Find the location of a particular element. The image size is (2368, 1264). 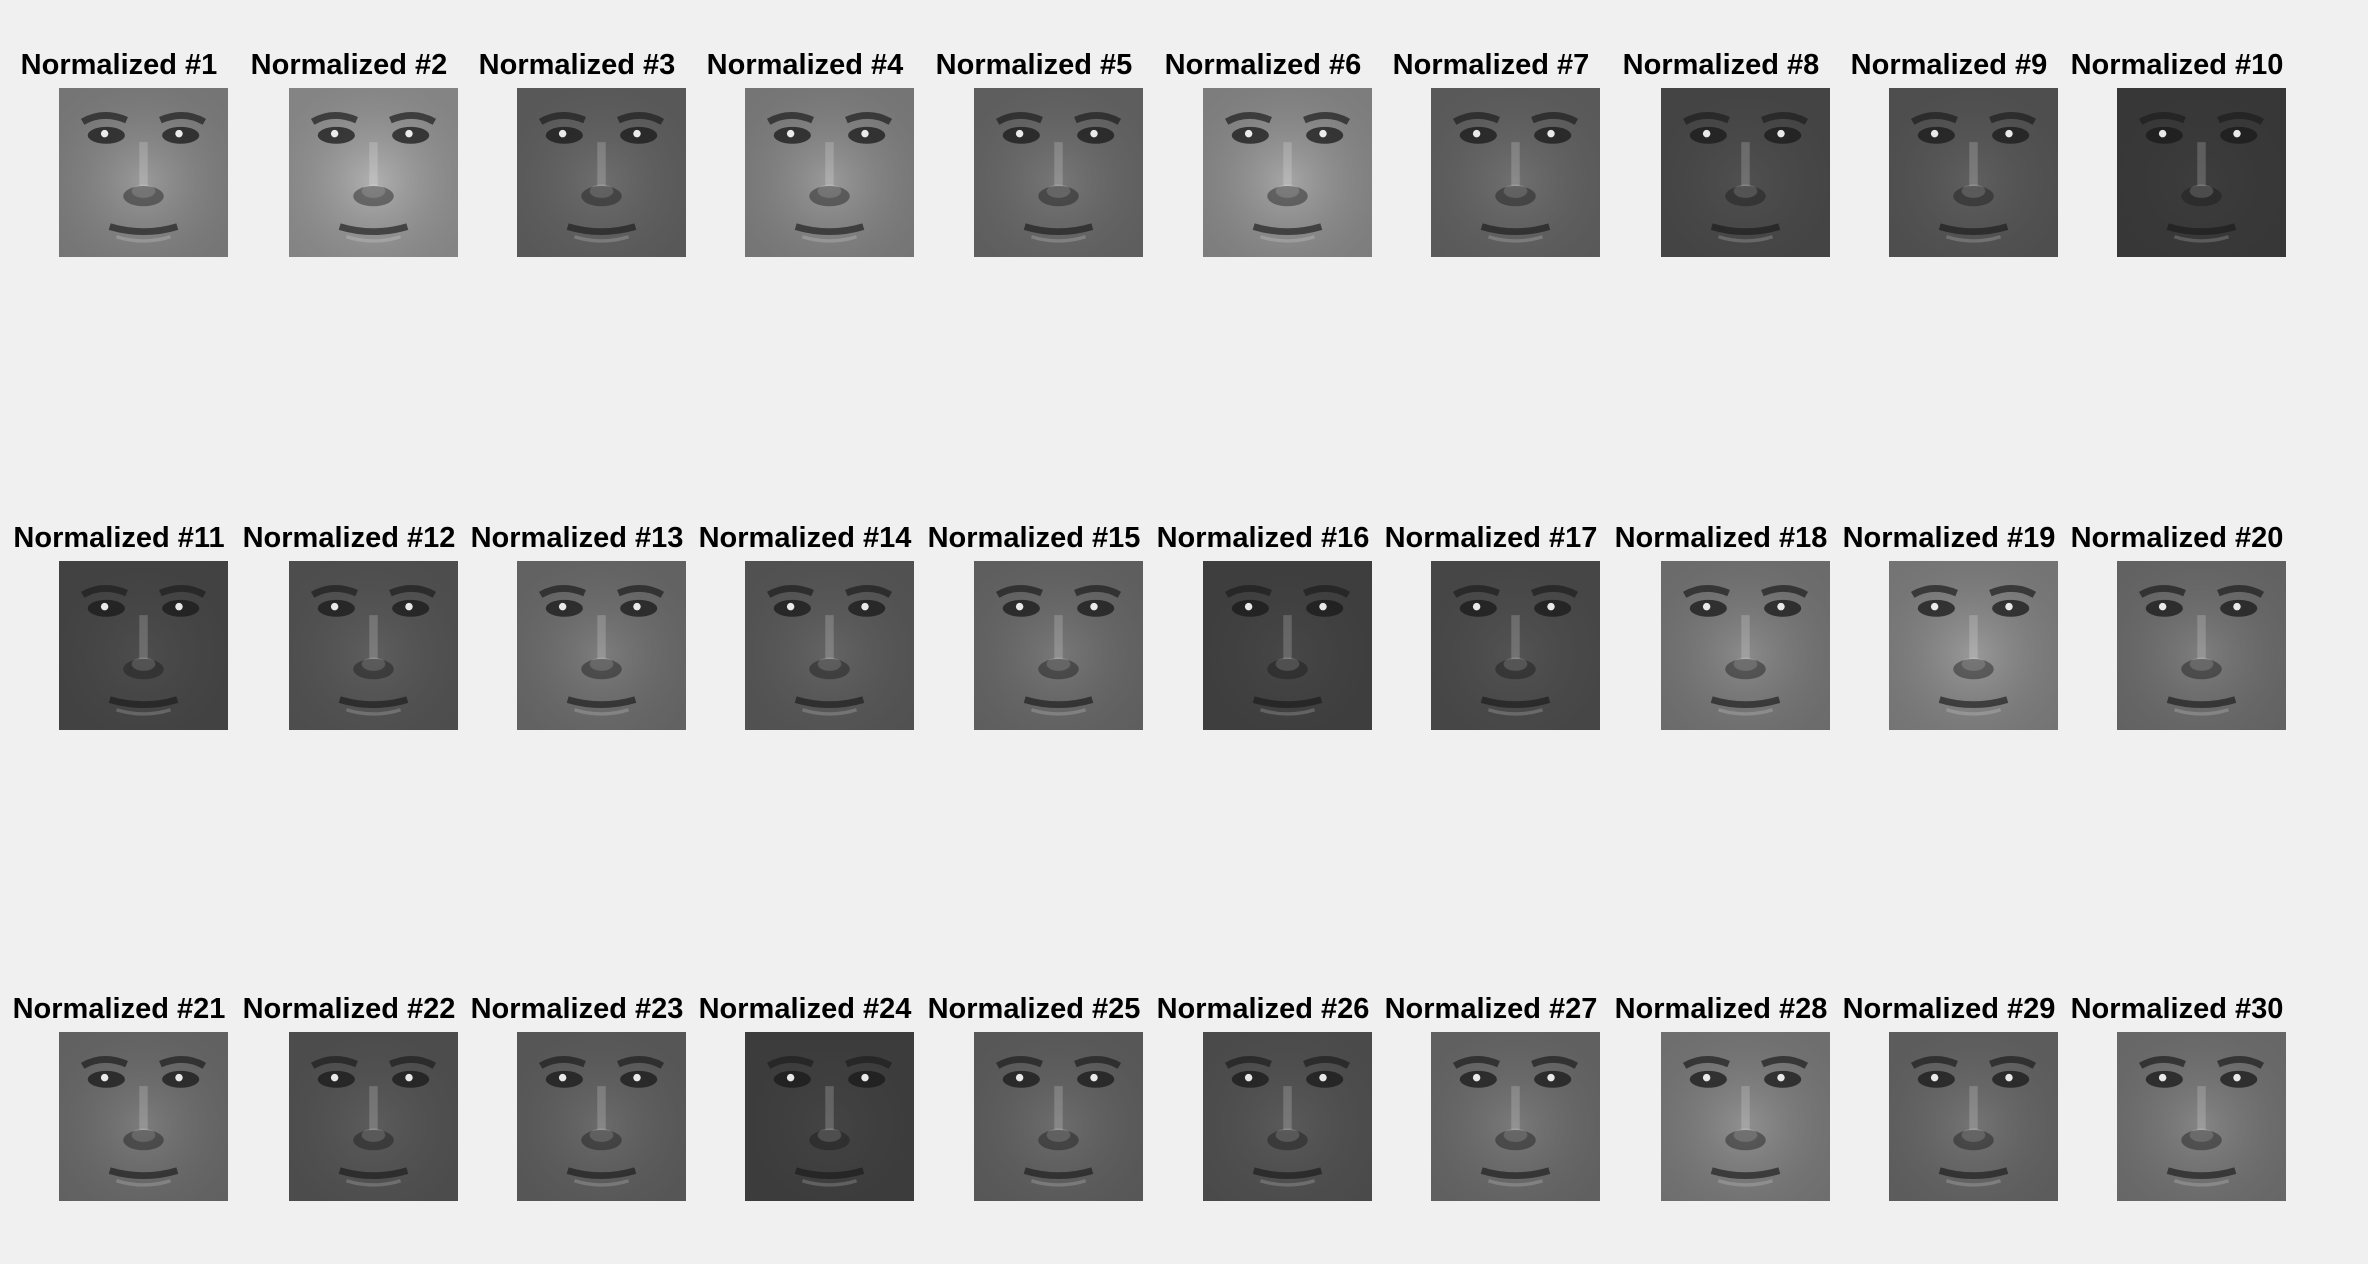

face-panel-12: Normalized #12 is located at coordinates (349, 625).